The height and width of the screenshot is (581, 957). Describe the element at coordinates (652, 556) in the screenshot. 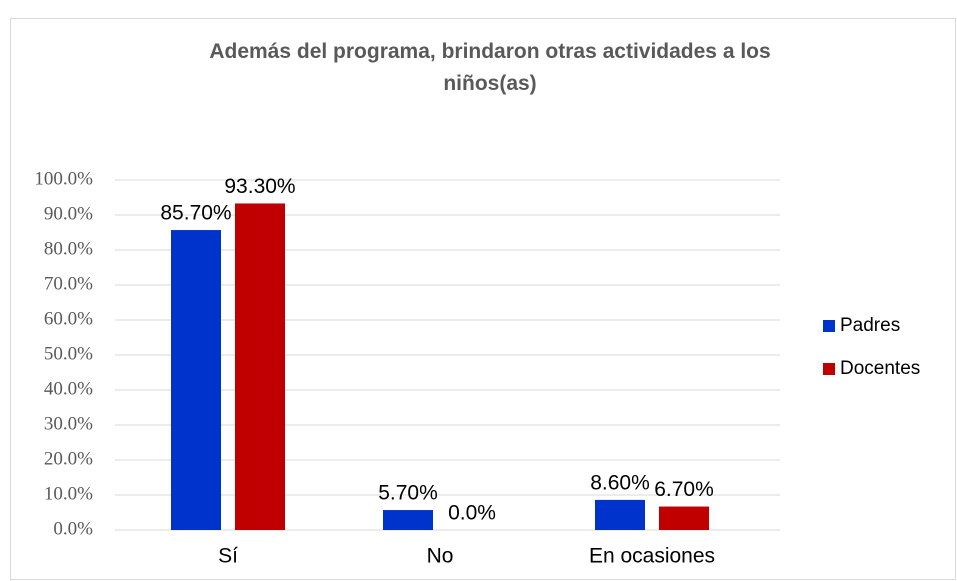

I see `x-tick-label: En ocasiones` at that location.